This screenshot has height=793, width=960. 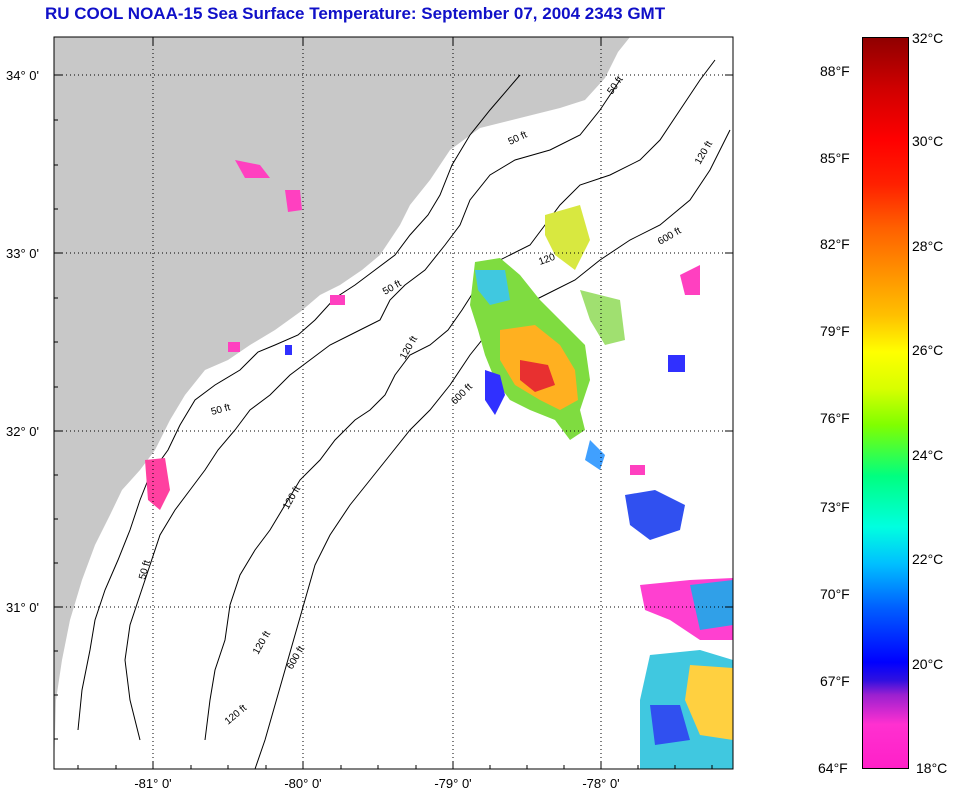 I want to click on colorbar-label-88f: 88°F, so click(x=835, y=71).